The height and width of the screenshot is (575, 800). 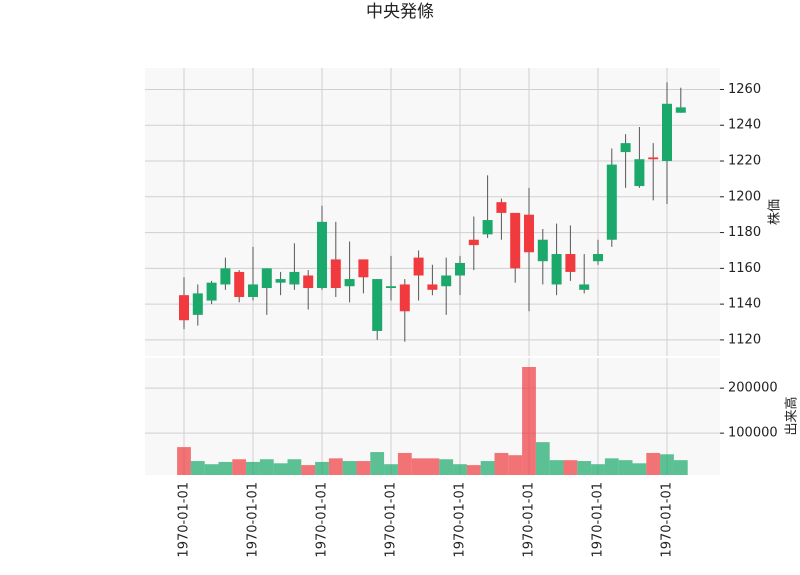 What do you see at coordinates (744, 196) in the screenshot?
I see `y-tick-label: 1200` at bounding box center [744, 196].